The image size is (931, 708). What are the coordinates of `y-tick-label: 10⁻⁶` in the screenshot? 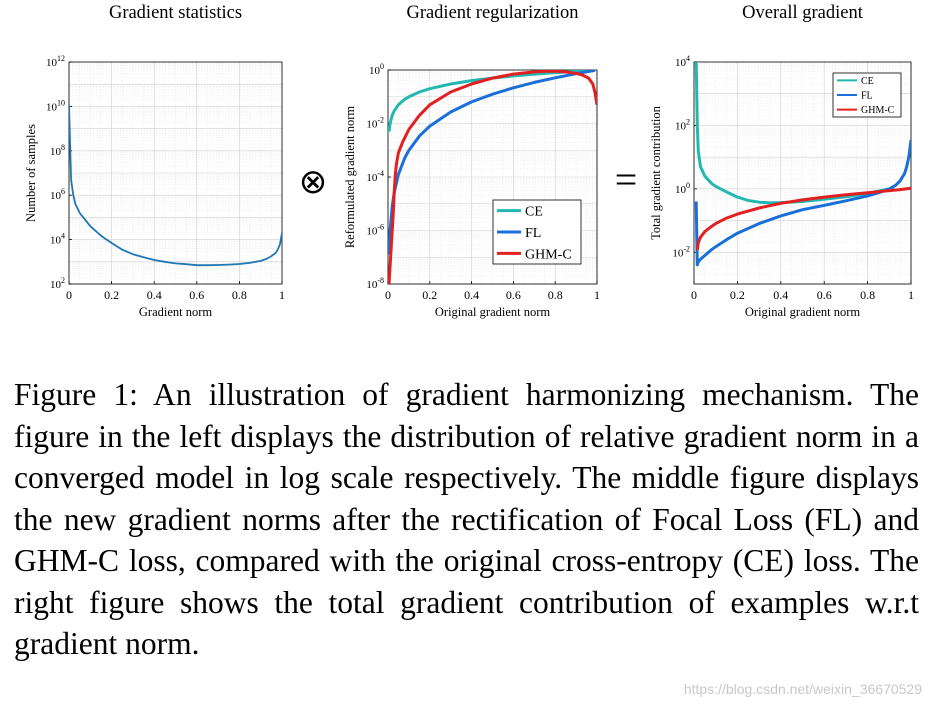 It's located at (375, 230).